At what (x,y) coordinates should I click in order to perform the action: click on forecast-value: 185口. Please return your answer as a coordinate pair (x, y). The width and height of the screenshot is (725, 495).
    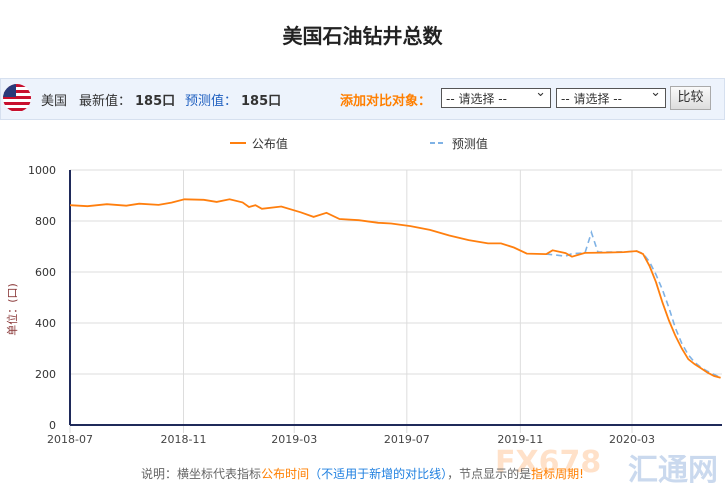
    Looking at the image, I should click on (261, 101).